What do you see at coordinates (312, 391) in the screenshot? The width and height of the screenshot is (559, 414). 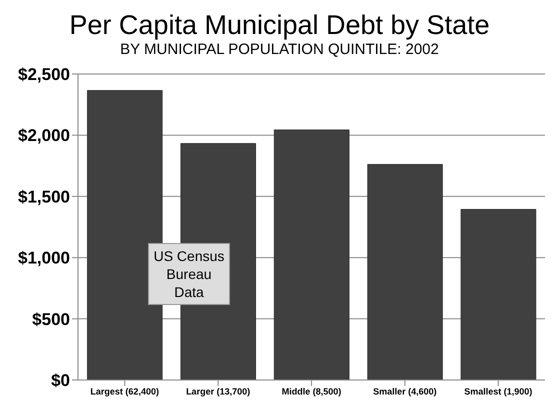 I see `x-tick-label: Middle (8,500)` at bounding box center [312, 391].